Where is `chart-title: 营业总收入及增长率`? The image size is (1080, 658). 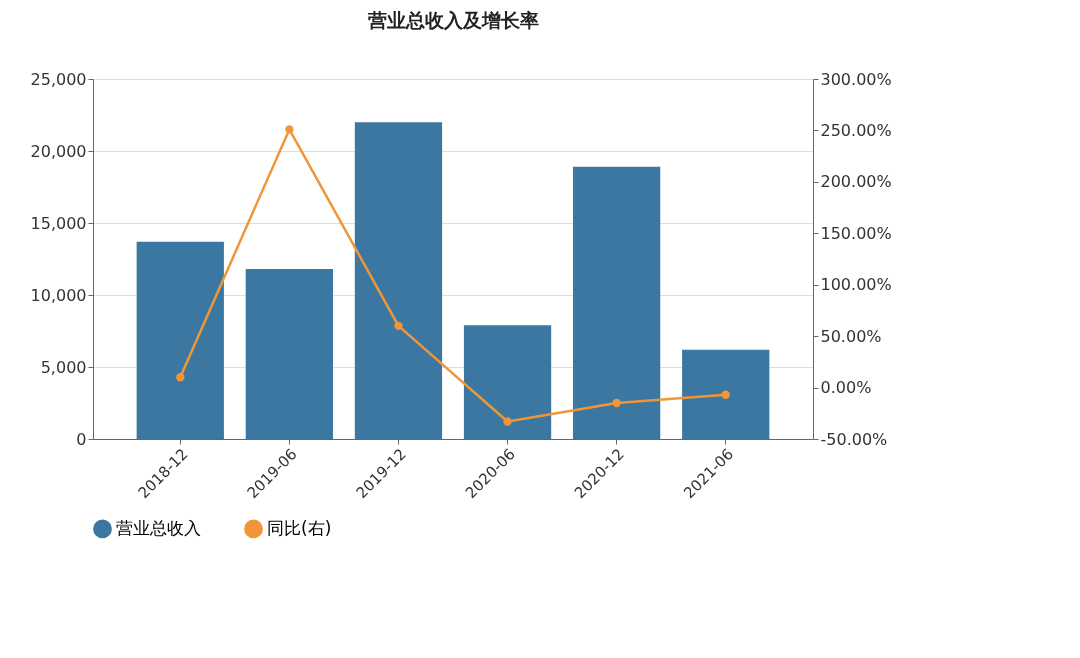
chart-title: 营业总收入及增长率 is located at coordinates (452, 20).